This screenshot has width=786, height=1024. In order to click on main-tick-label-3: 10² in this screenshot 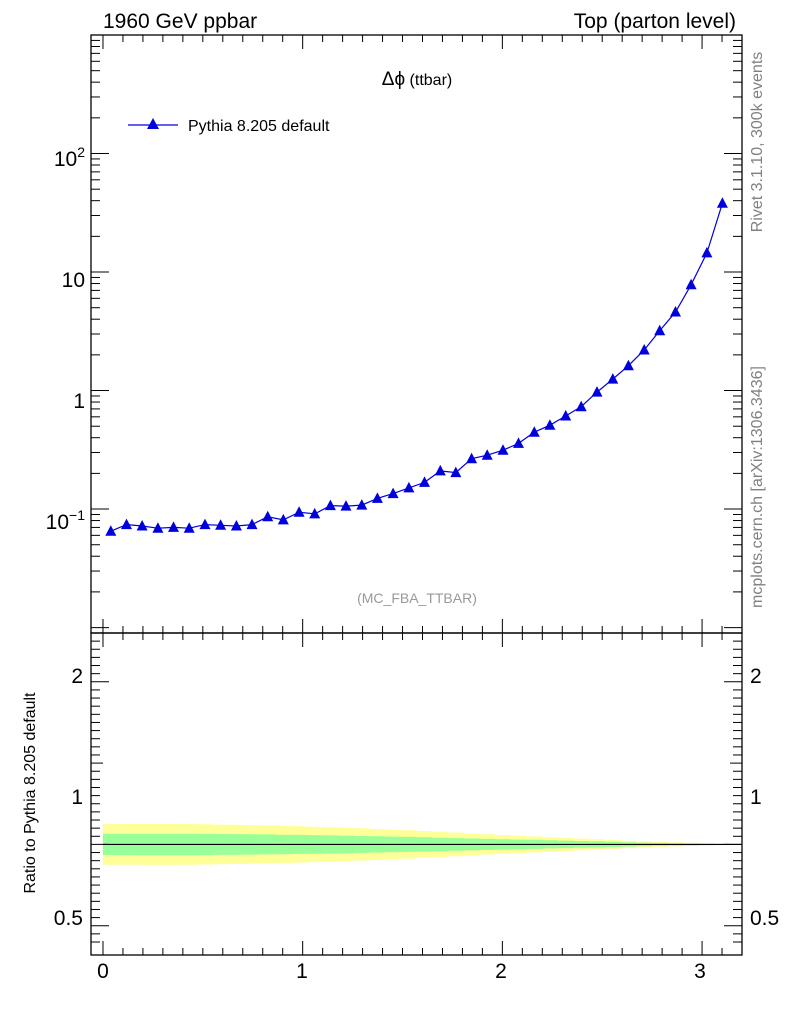, I will do `click(69, 157)`.